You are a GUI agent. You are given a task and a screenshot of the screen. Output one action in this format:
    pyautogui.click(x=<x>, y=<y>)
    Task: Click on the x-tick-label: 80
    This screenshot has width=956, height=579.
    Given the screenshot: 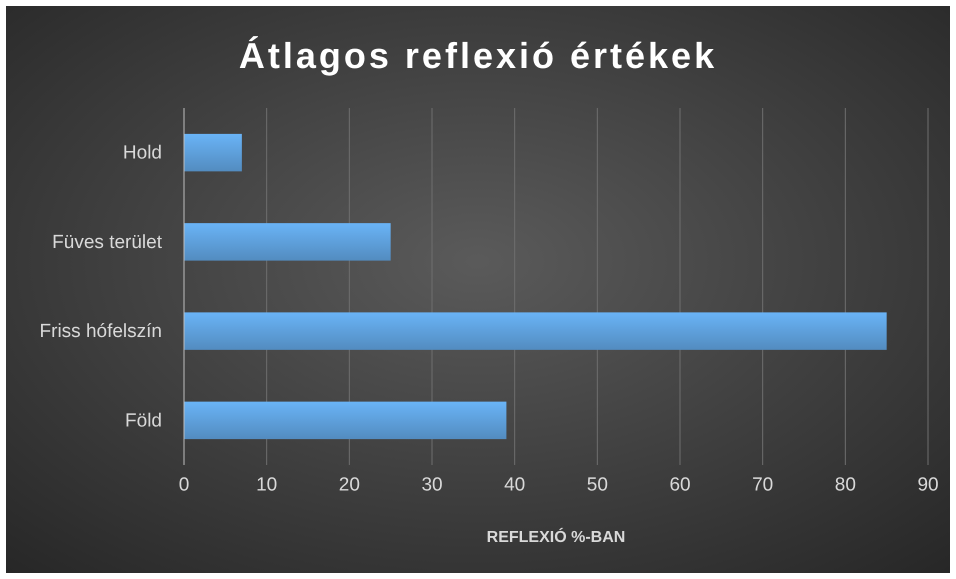 What is the action you would take?
    pyautogui.click(x=845, y=485)
    